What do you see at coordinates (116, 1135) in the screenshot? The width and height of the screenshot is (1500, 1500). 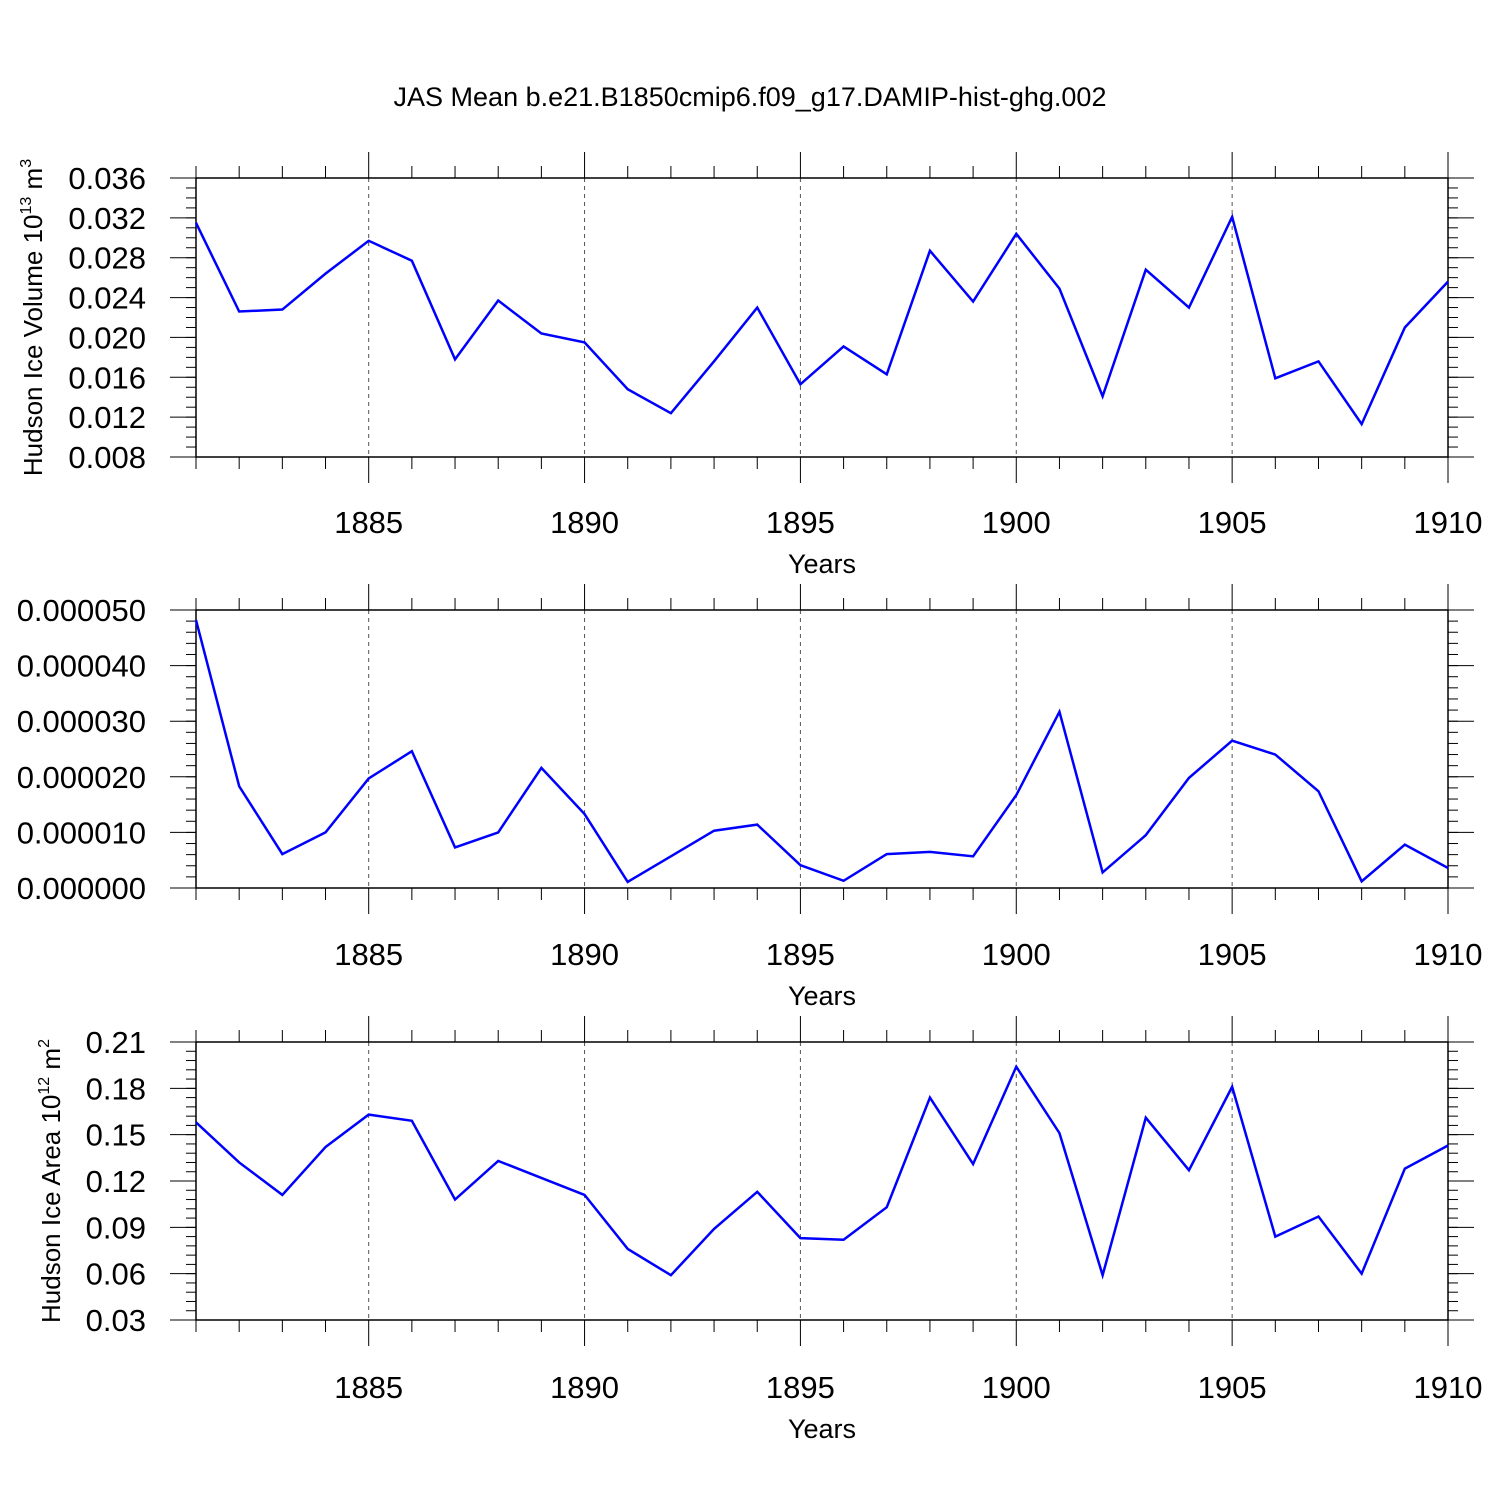 I see `y-tick-label: 0.15` at bounding box center [116, 1135].